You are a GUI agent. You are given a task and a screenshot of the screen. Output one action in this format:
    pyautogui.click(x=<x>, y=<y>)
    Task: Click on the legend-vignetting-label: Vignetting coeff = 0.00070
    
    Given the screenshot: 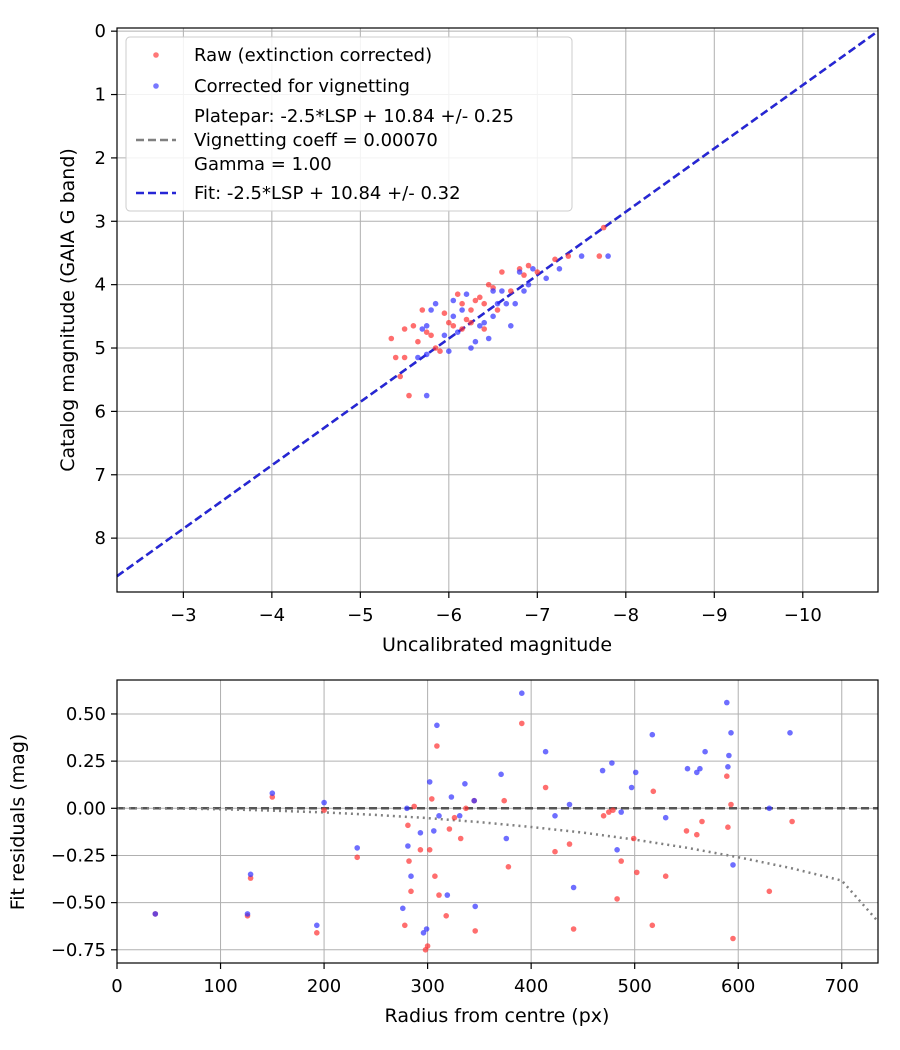 What is the action you would take?
    pyautogui.click(x=316, y=140)
    